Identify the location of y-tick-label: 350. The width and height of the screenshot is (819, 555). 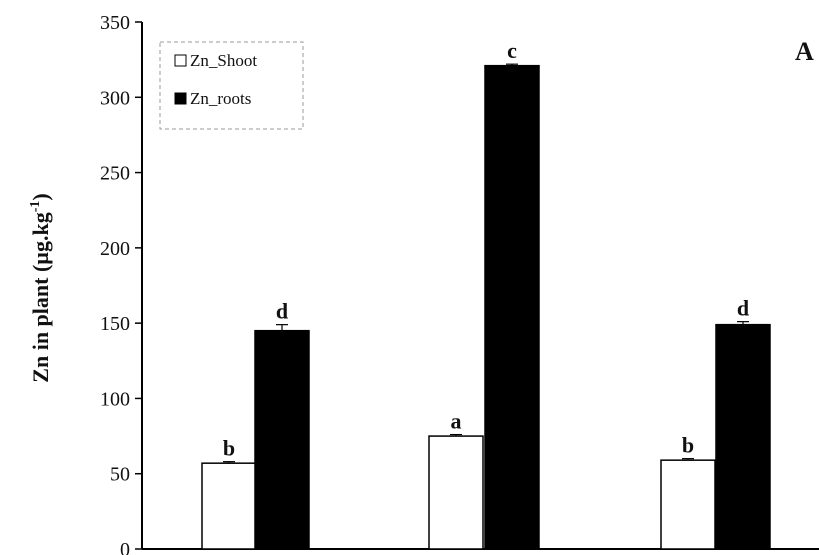
(115, 23).